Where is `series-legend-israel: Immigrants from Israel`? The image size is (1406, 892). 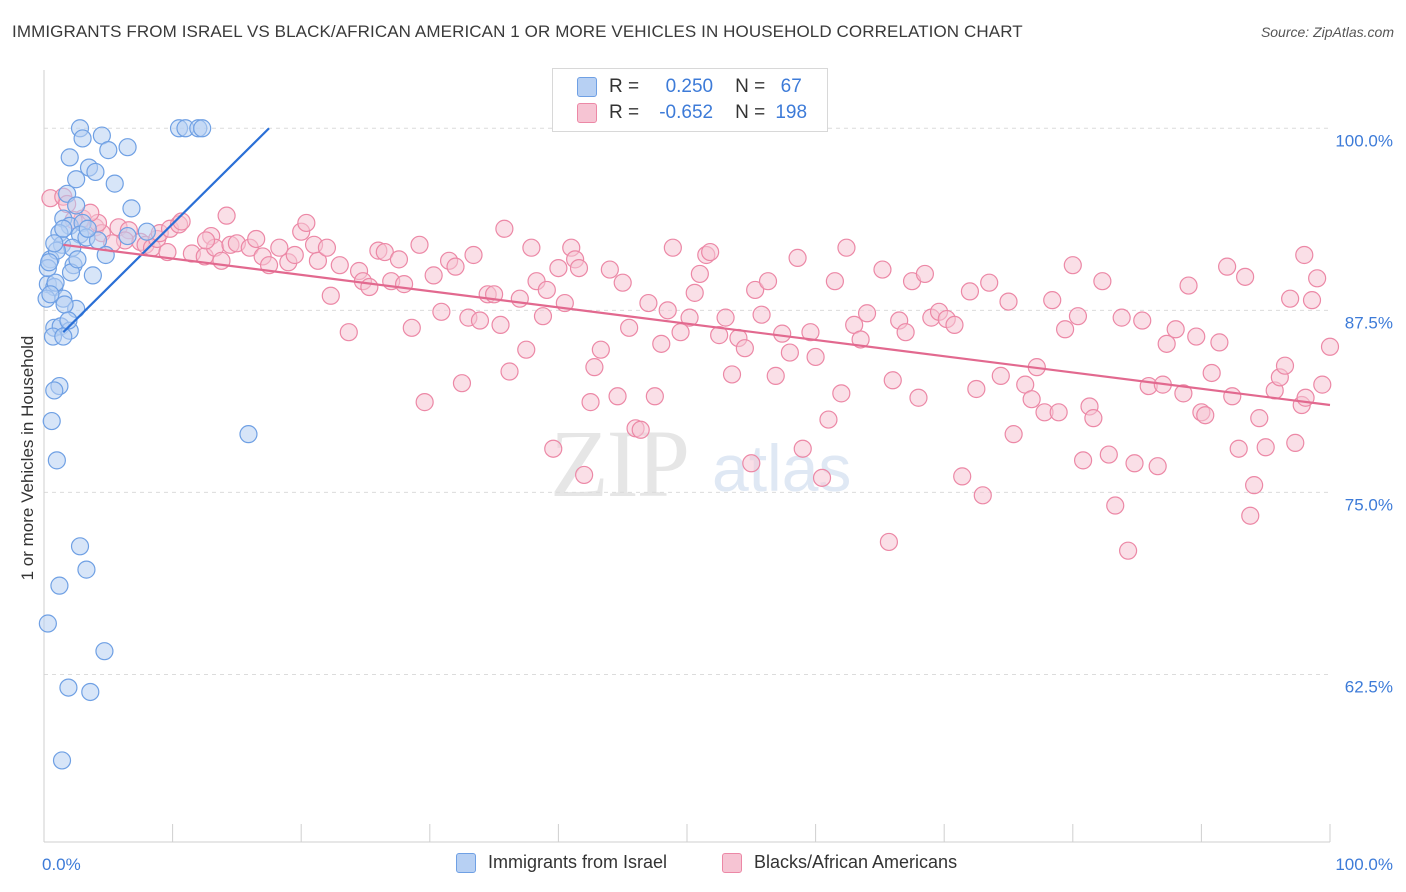
series-legend-israel: Immigrants from Israel is located at coordinates (561, 862).